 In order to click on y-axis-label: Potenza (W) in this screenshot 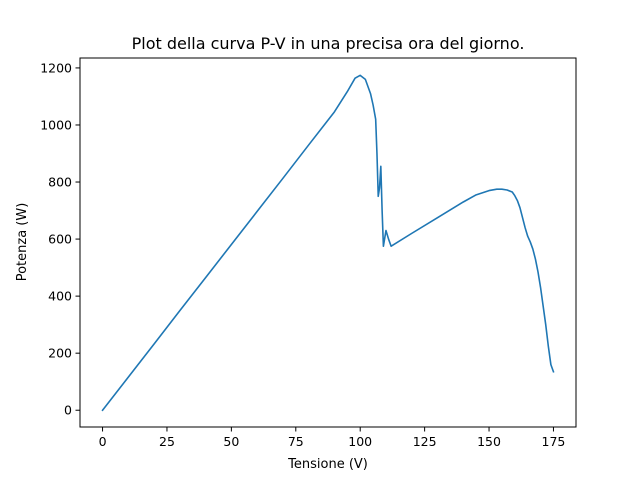, I will do `click(22, 242)`.